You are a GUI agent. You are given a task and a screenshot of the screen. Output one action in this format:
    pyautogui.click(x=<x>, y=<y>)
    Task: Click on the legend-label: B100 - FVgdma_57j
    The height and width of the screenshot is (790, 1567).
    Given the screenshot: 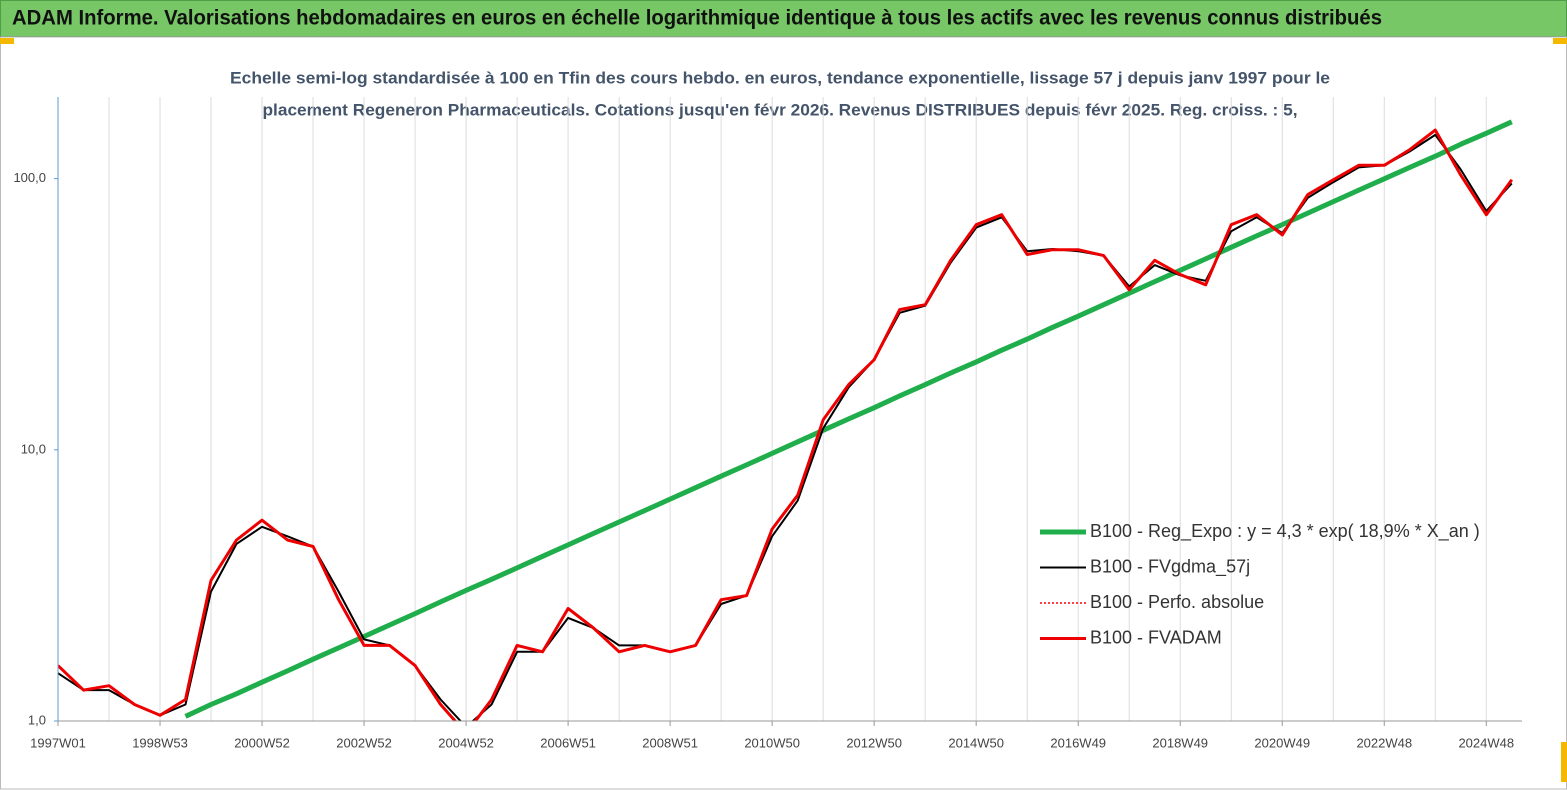 What is the action you would take?
    pyautogui.click(x=1170, y=566)
    